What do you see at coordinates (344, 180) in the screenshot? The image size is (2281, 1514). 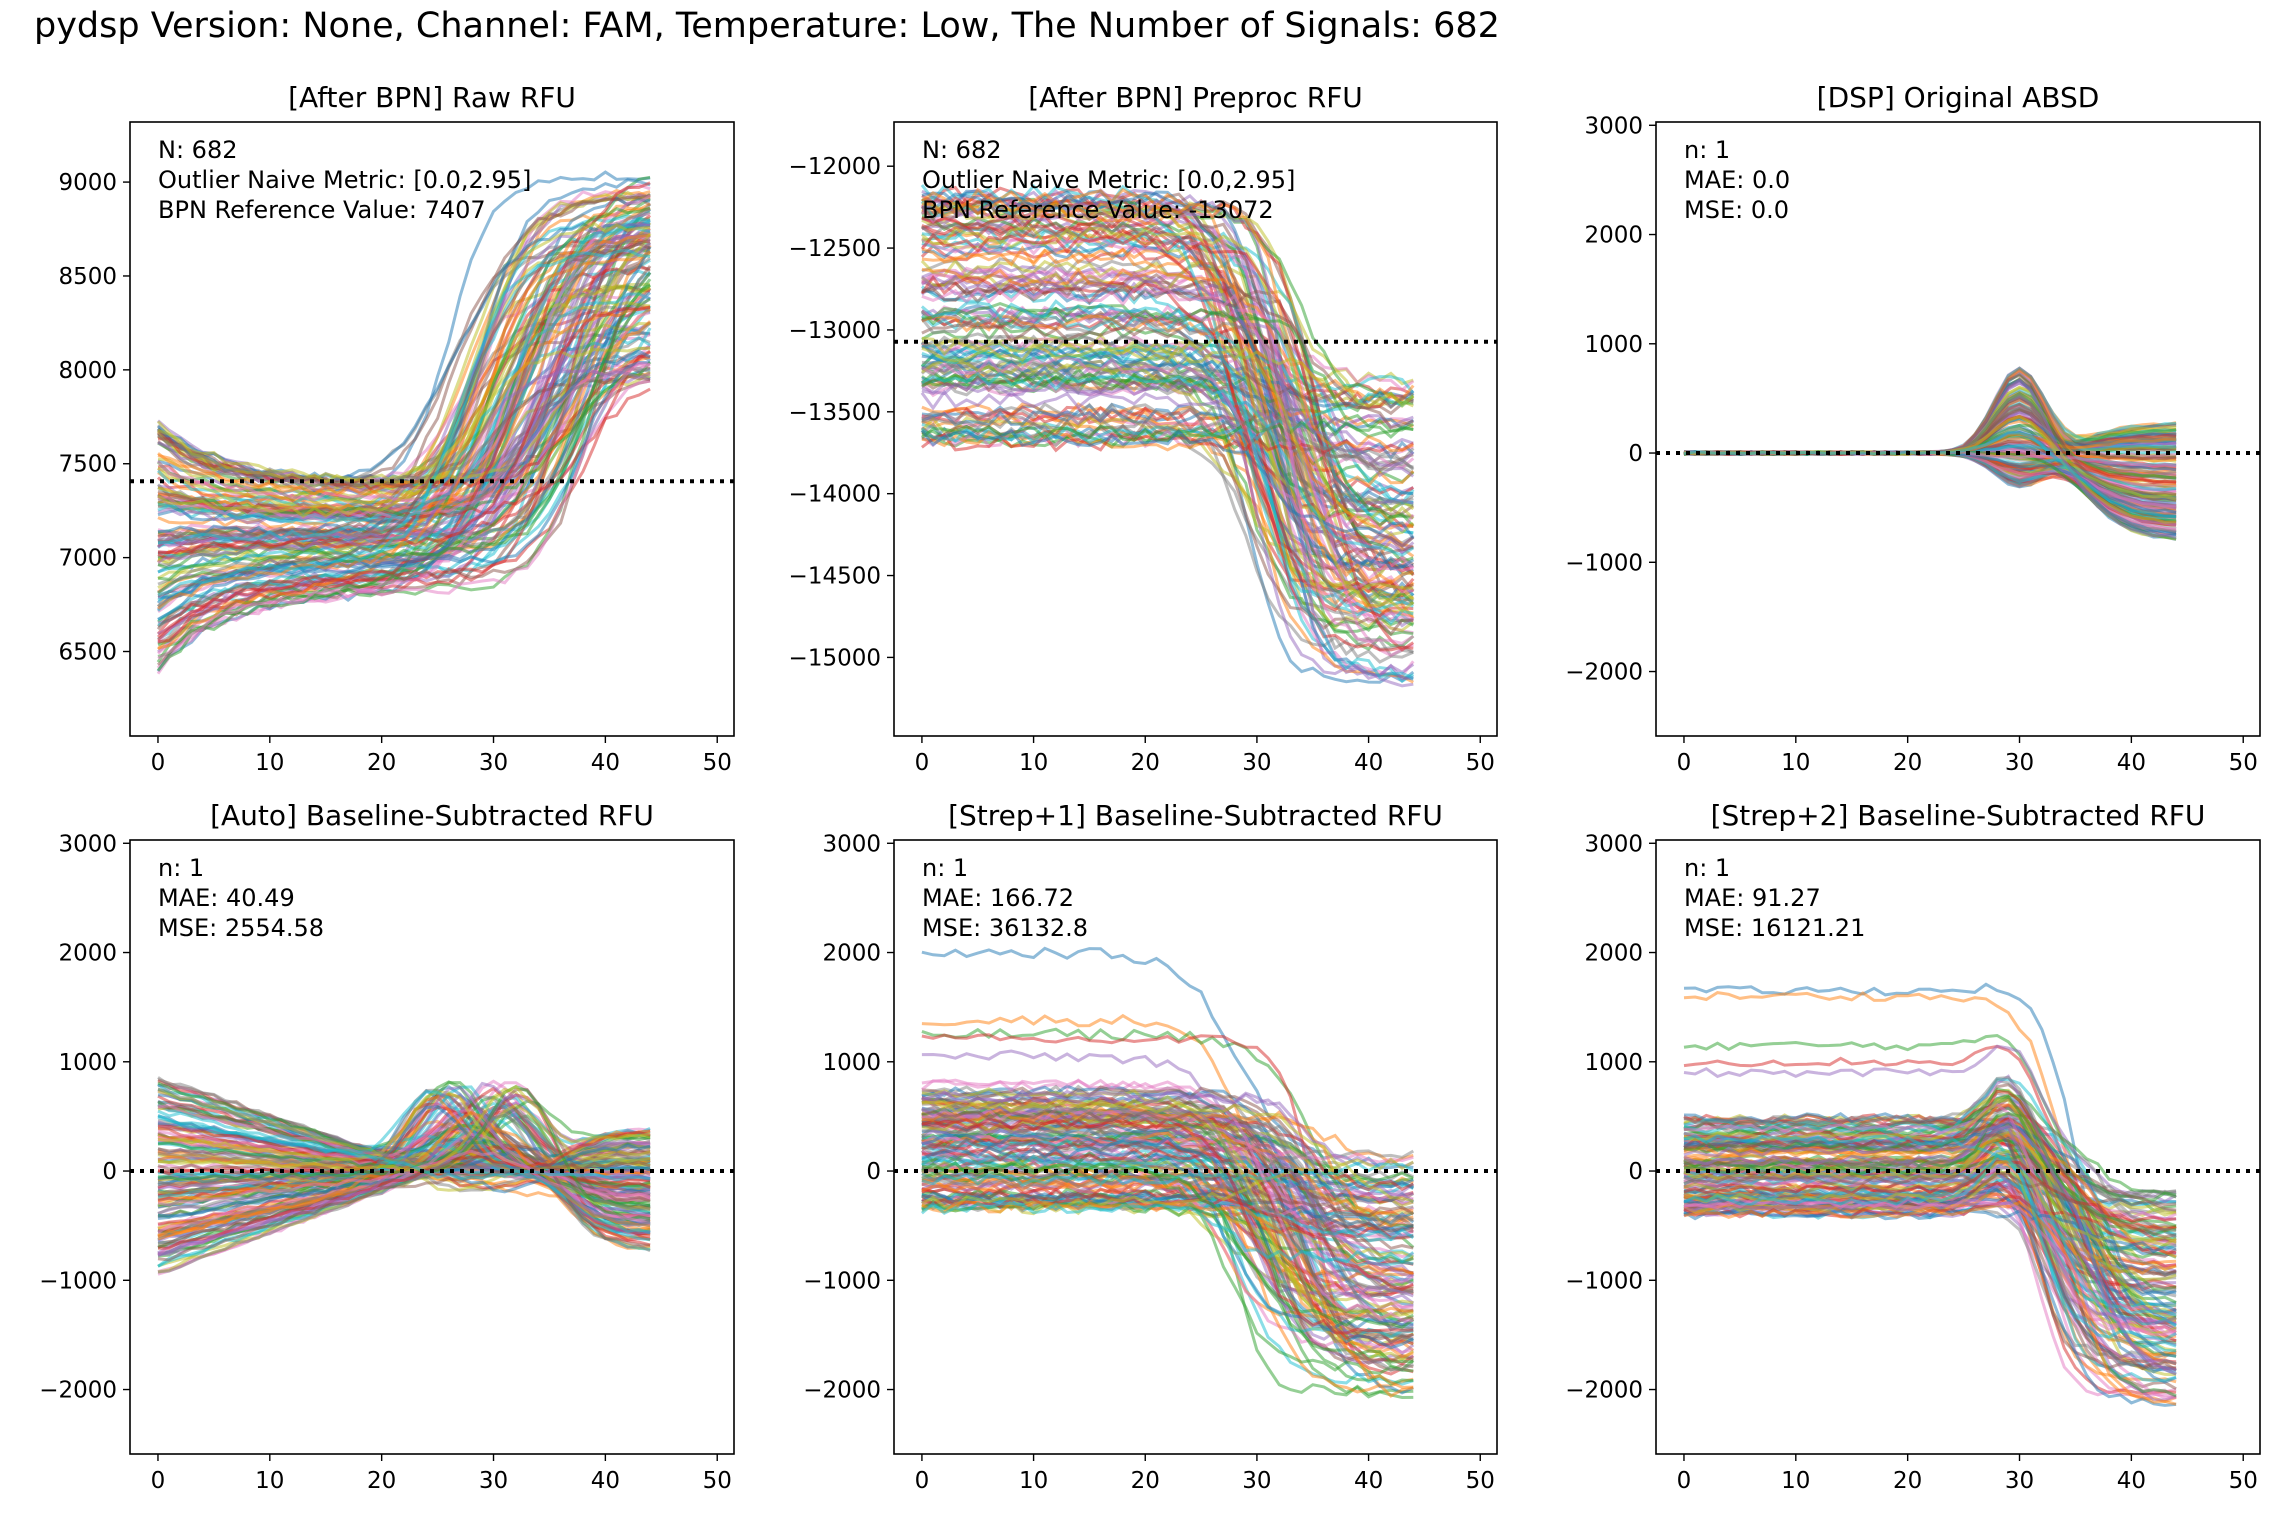 I see `annotation-outlier-naive-metric: Outlier Naive Metric: [0.0,2.95]` at bounding box center [344, 180].